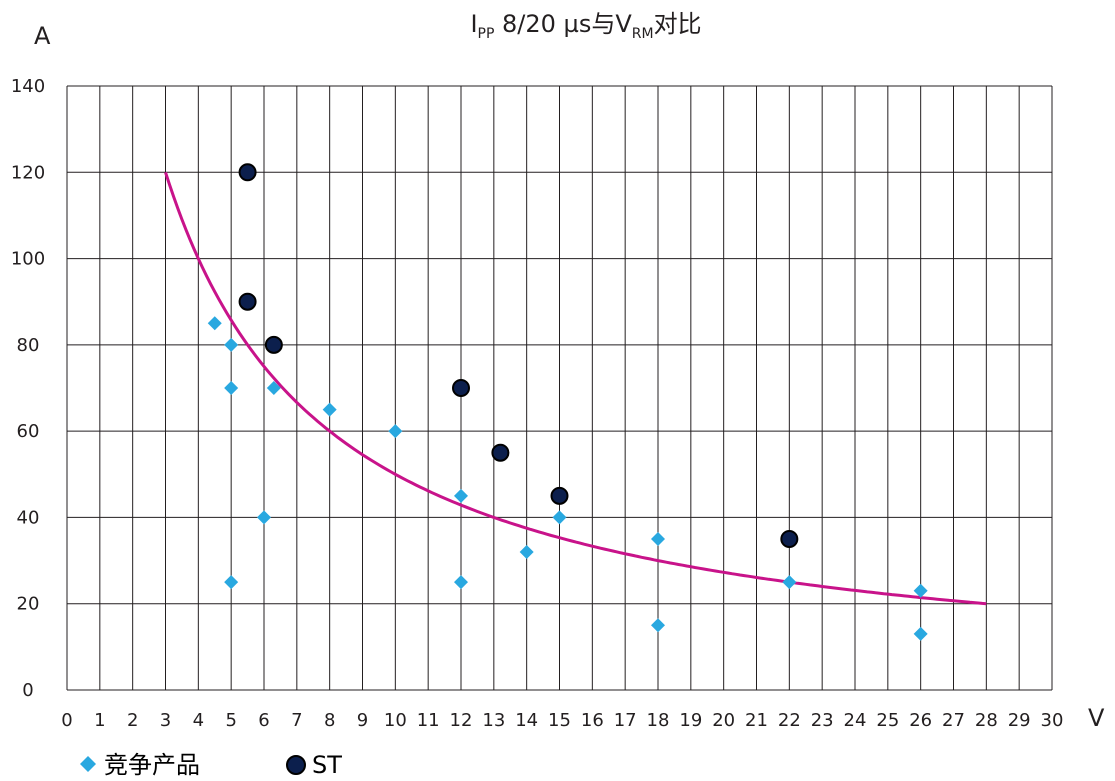  What do you see at coordinates (395, 720) in the screenshot?
I see `x-tick-label: 10` at bounding box center [395, 720].